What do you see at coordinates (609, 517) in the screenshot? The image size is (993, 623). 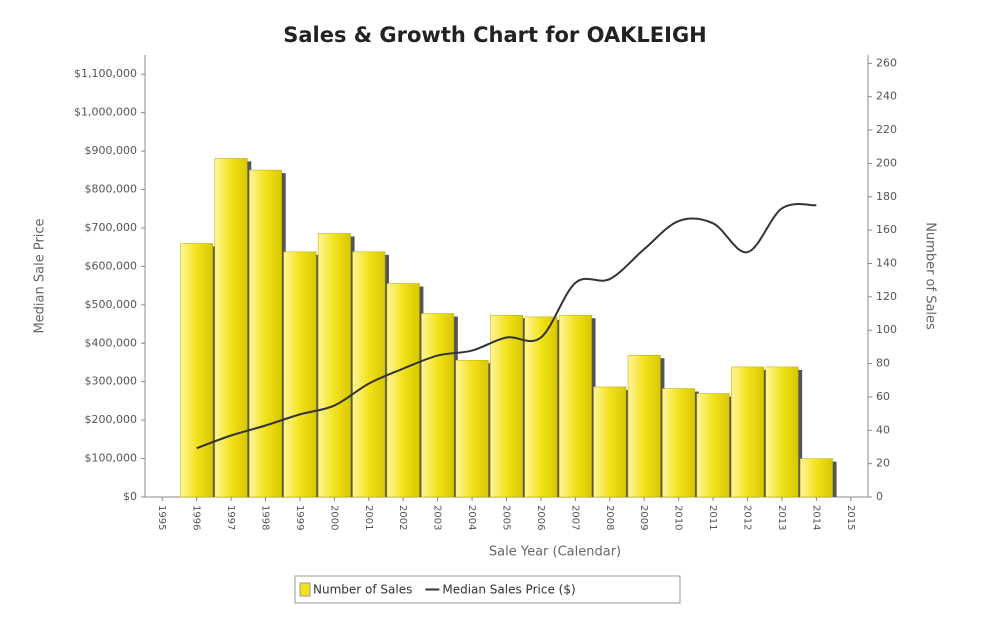 I see `x-tick-label: 2008` at bounding box center [609, 517].